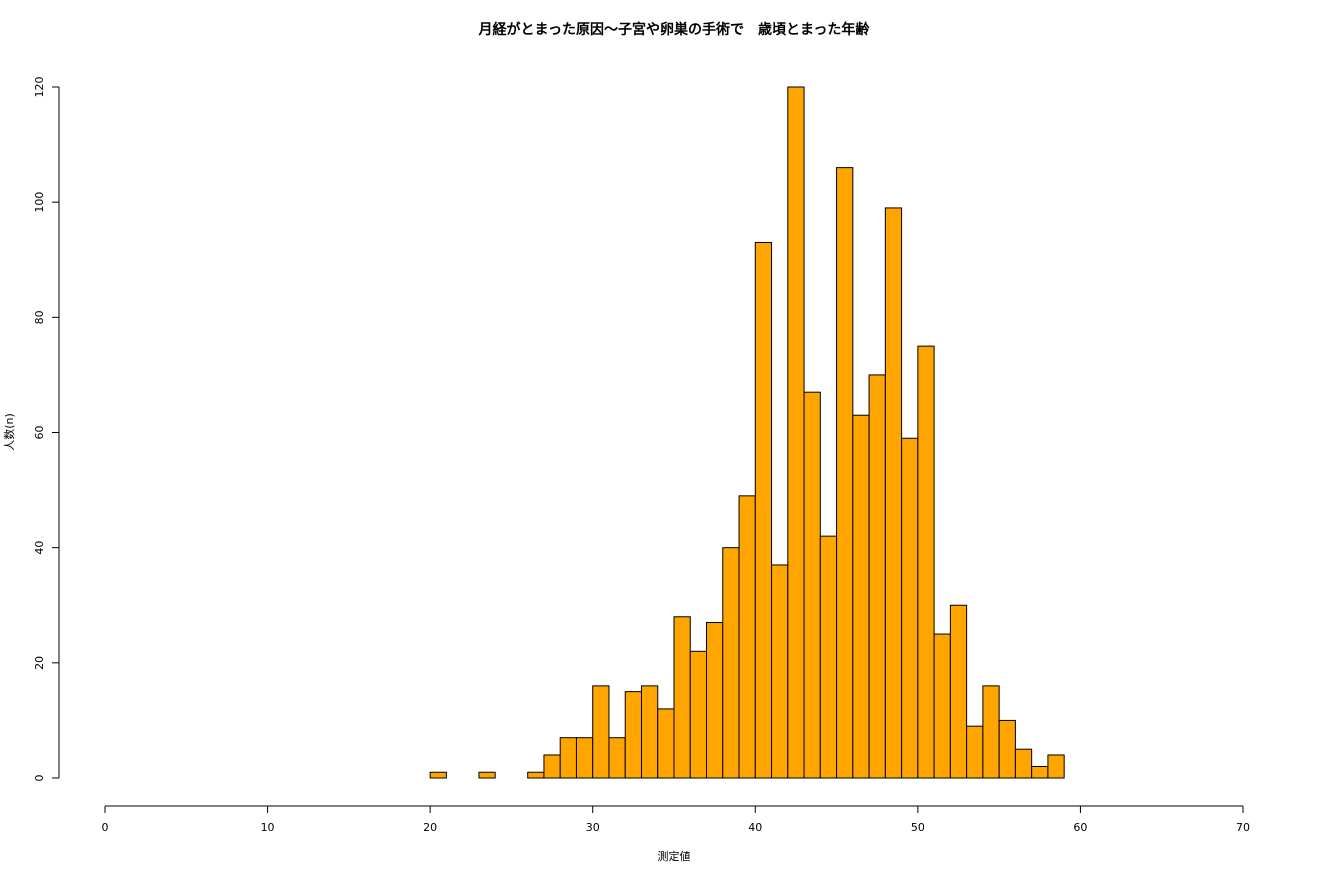 The width and height of the screenshot is (1320, 880). What do you see at coordinates (755, 827) in the screenshot?
I see `x-tick-label: 40` at bounding box center [755, 827].